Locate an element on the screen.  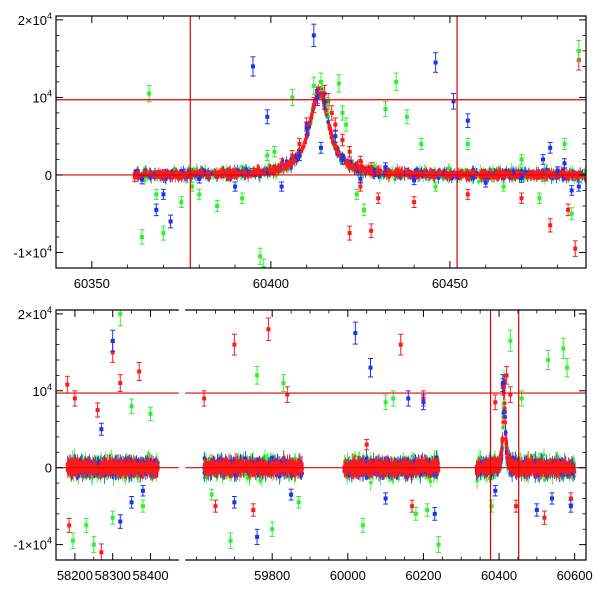
y-tick-label: -1×10⁴ is located at coordinates (32, 251).